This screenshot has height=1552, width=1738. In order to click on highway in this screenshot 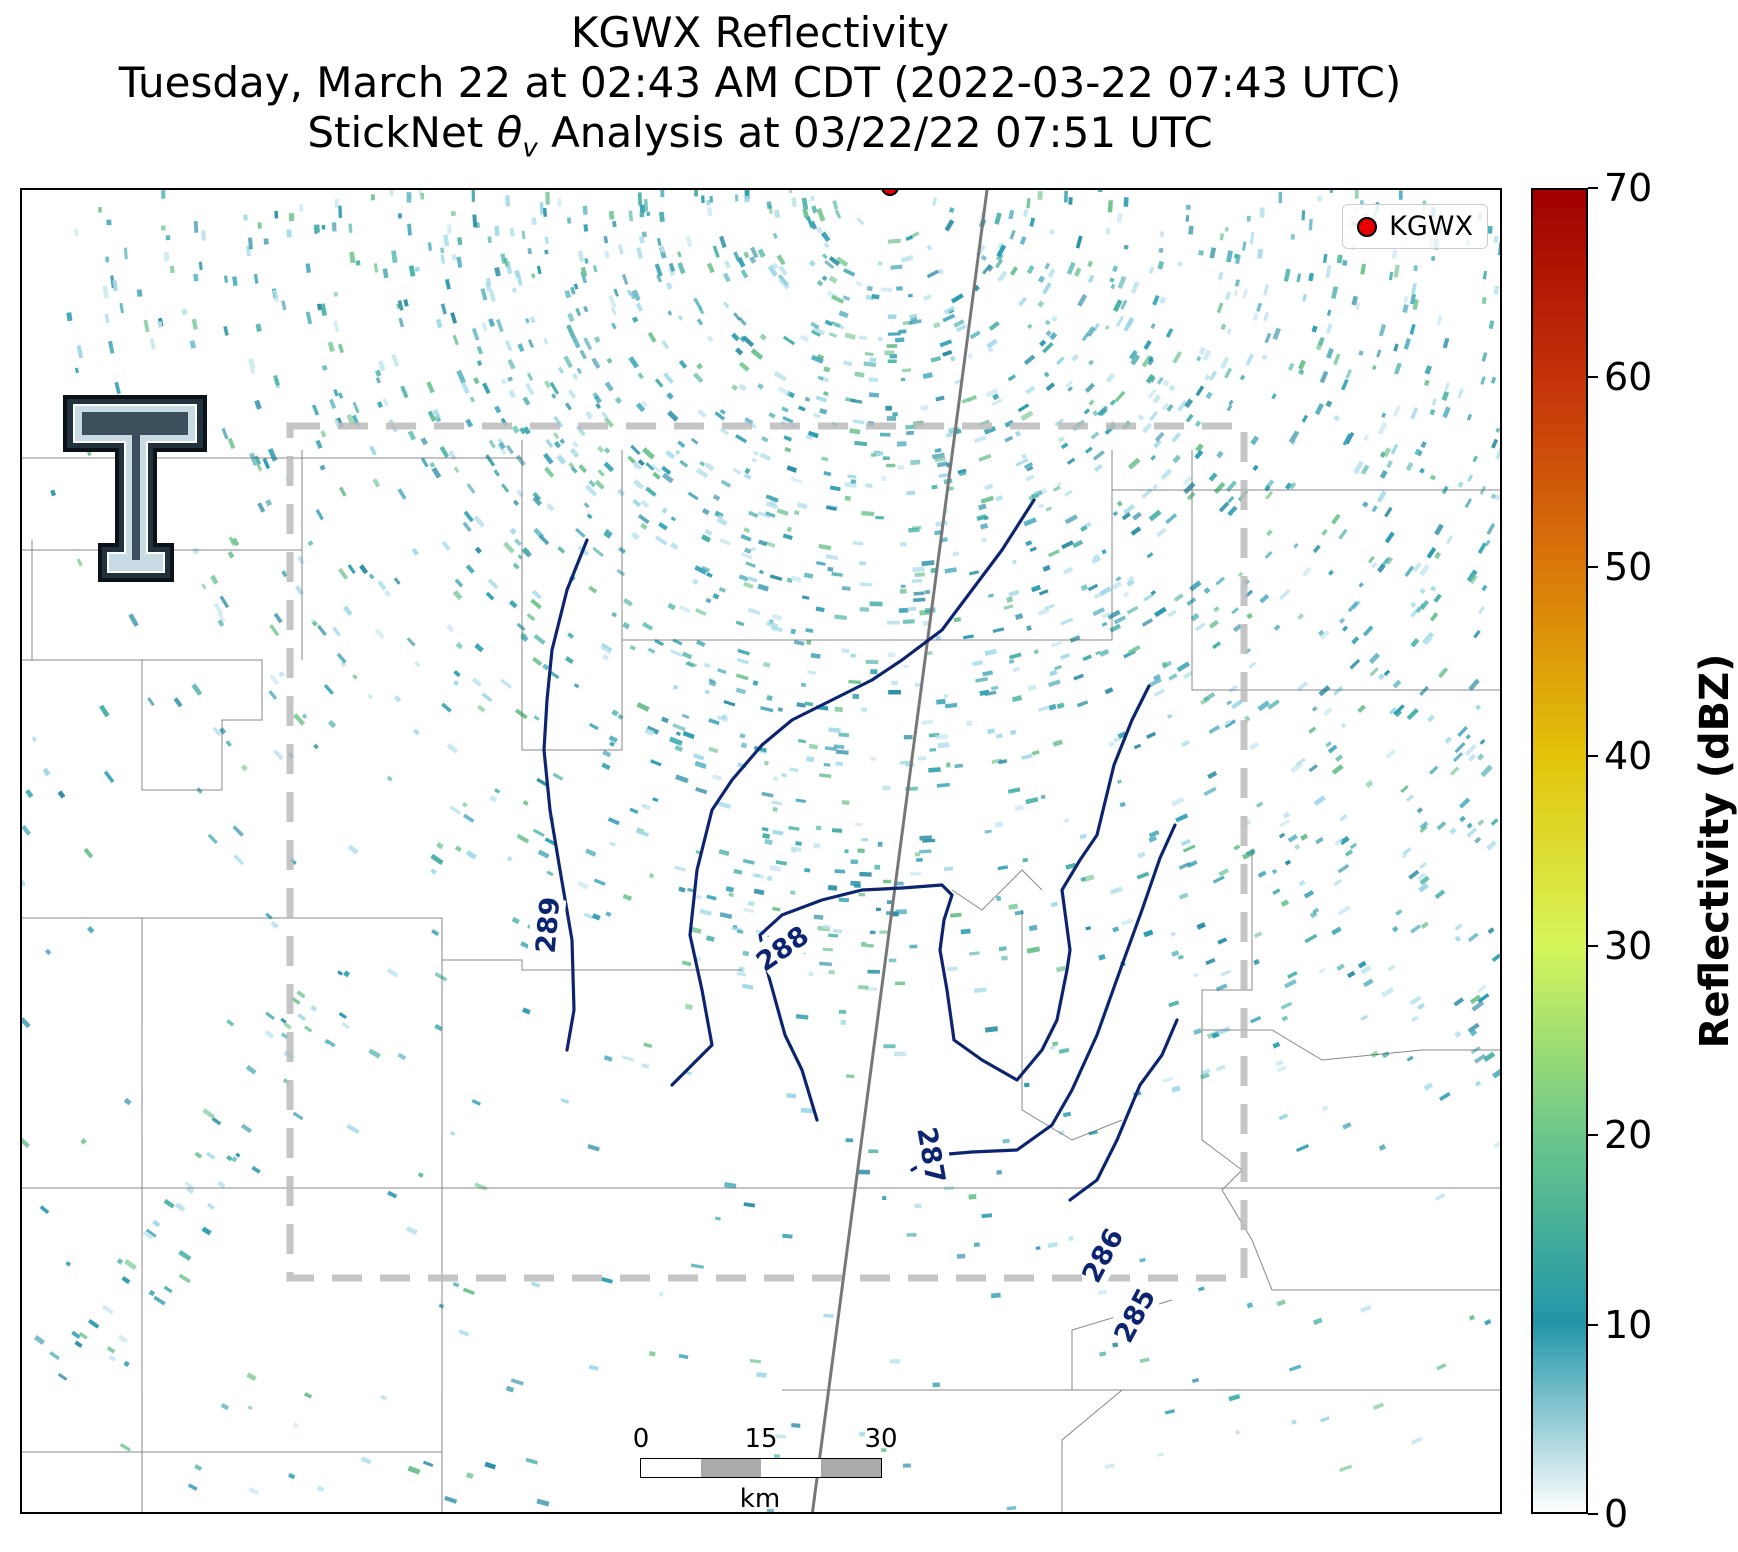, I will do `click(900, 851)`.